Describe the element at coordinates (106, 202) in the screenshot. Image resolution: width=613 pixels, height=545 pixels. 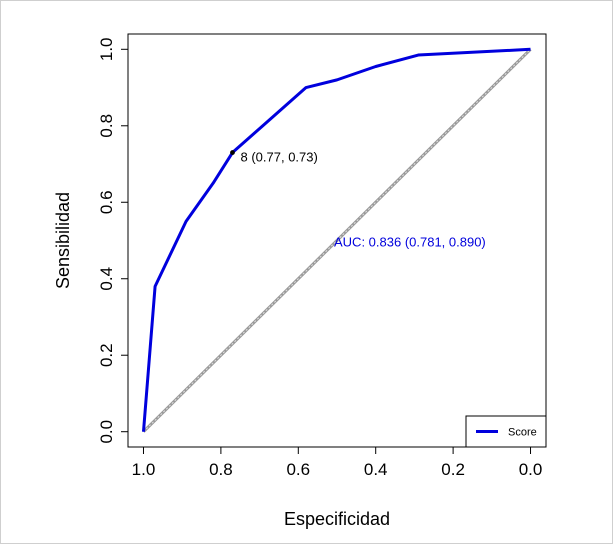
I see `y-tick-label: 0.6` at that location.